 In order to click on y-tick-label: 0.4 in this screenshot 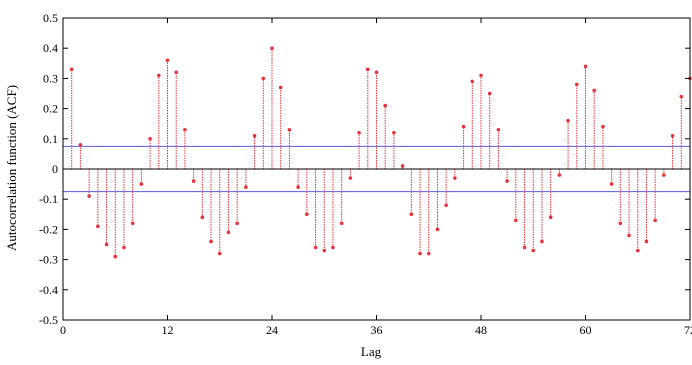, I will do `click(50, 48)`.